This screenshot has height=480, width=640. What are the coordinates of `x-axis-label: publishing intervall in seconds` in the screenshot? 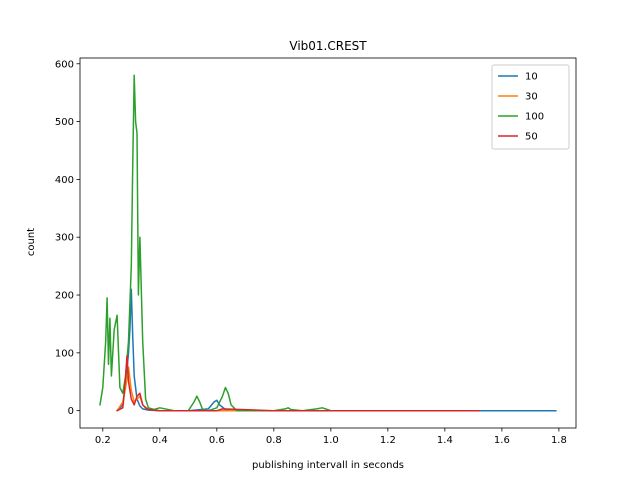 It's located at (328, 465).